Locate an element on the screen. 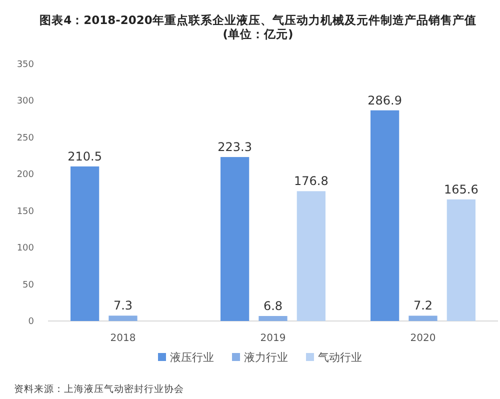  data-label: 286.9 is located at coordinates (385, 100).